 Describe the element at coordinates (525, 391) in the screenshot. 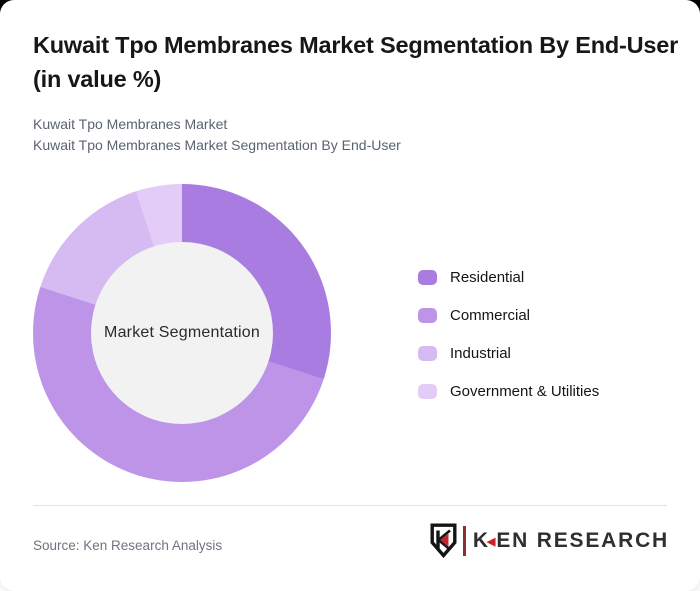

I see `legend-label: Government & Utilities` at that location.